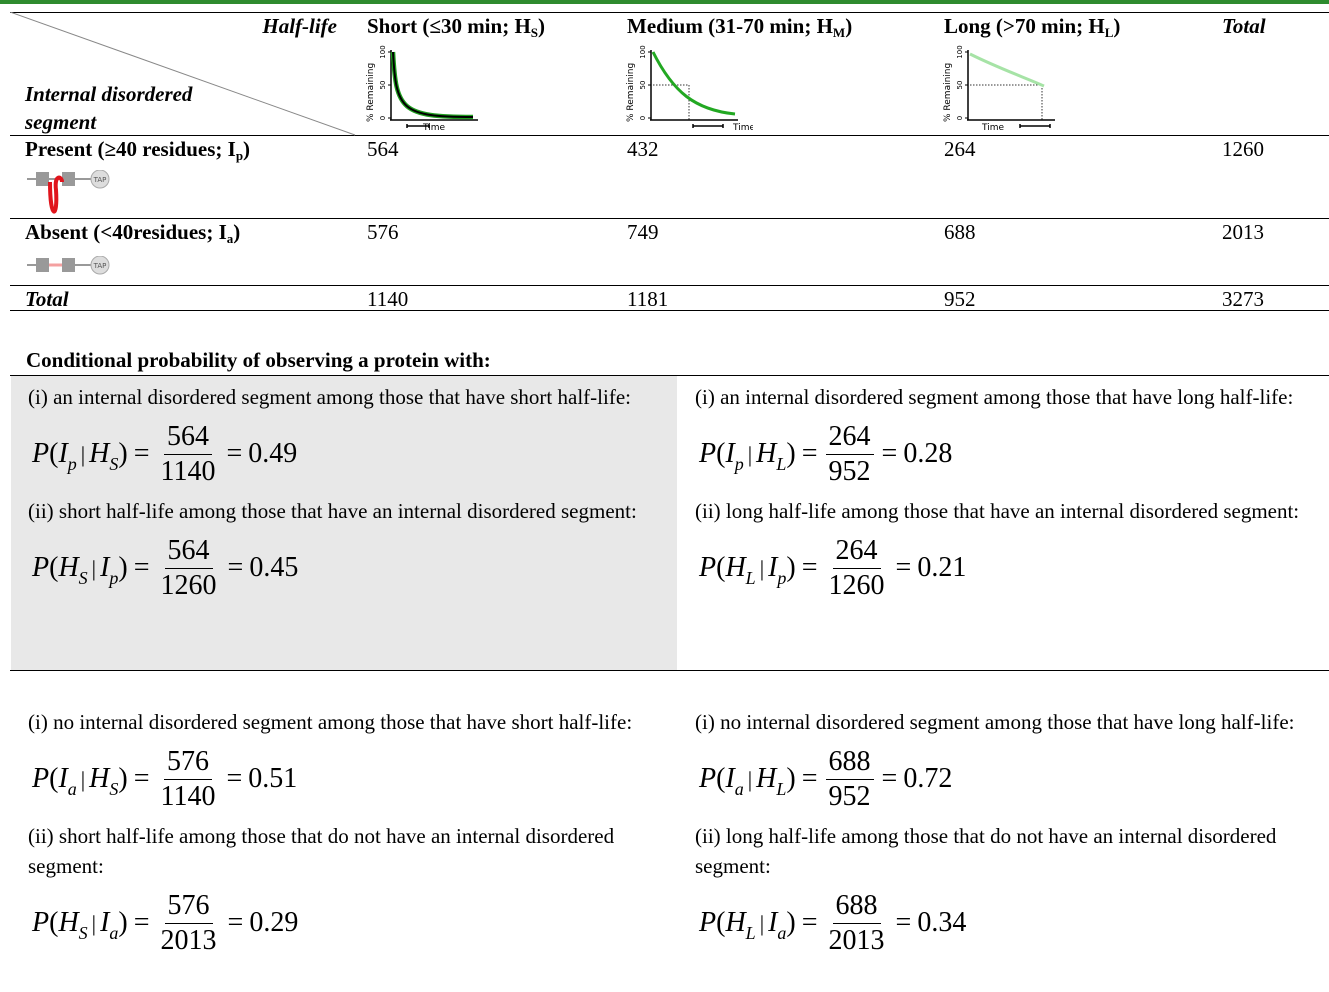  Describe the element at coordinates (188, 762) in the screenshot. I see `numerator: 576` at that location.